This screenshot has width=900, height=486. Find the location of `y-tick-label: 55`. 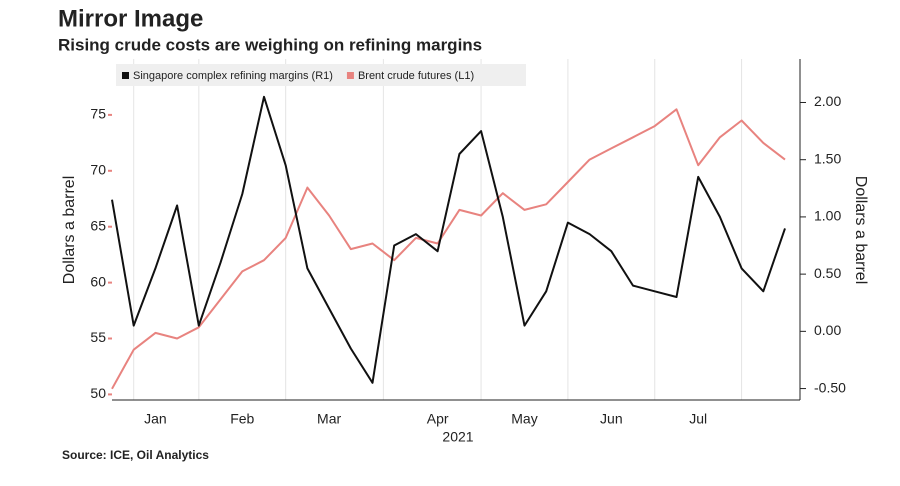

y-tick-label: 55 is located at coordinates (98, 337).